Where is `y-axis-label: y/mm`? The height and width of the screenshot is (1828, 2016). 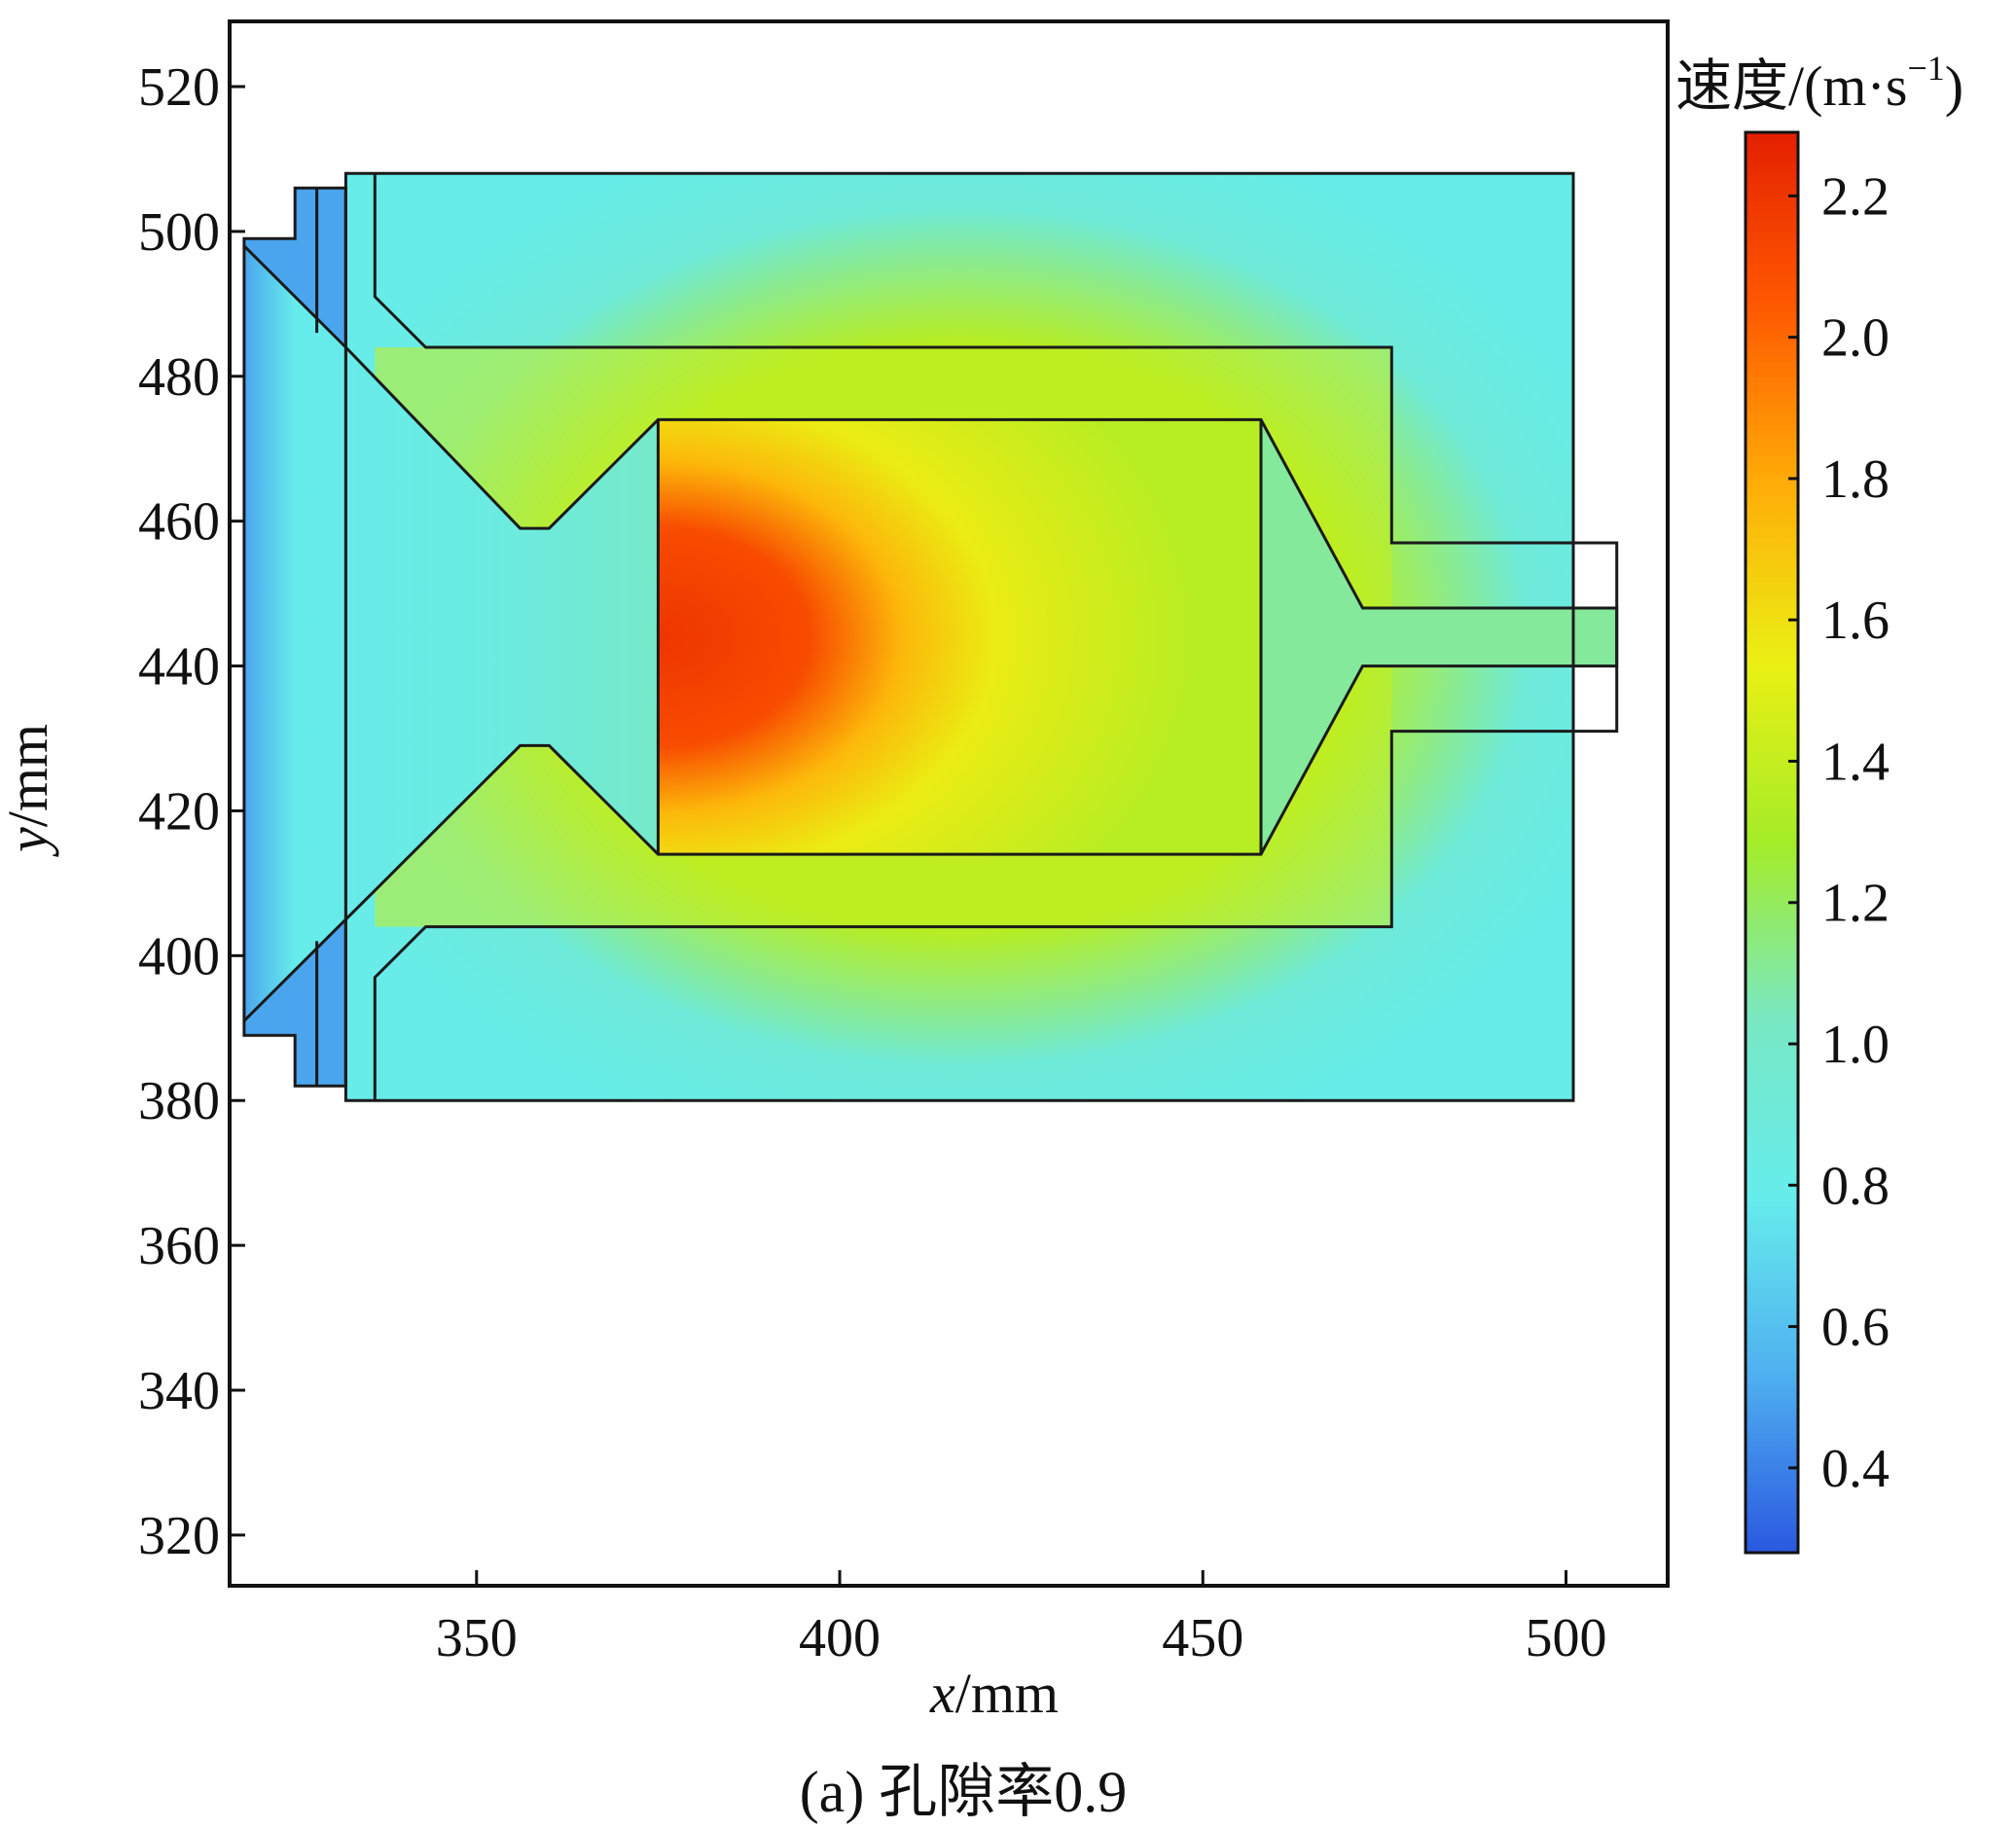
y-axis-label: y/mm is located at coordinates (29, 790).